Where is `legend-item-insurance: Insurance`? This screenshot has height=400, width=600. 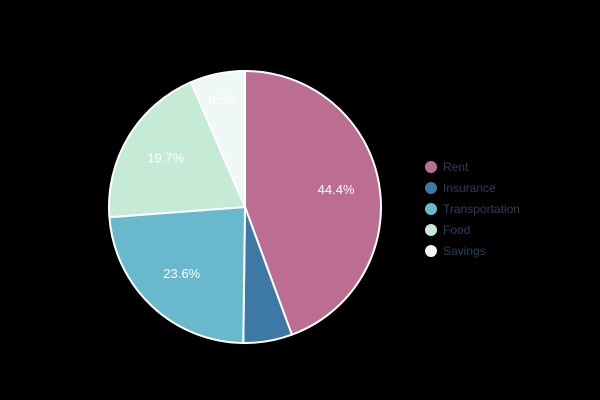 legend-item-insurance: Insurance is located at coordinates (472, 187).